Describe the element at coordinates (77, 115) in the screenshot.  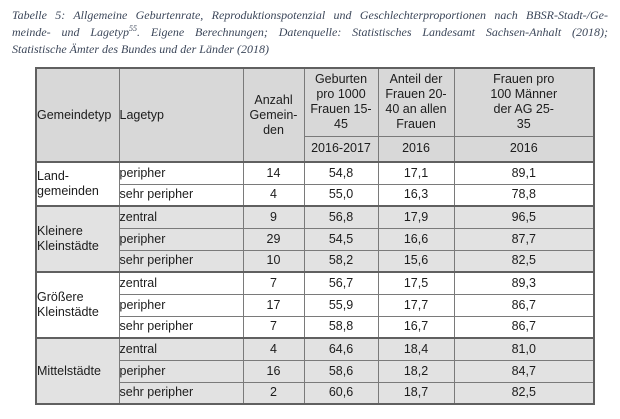
I see `col-header-gemeindetyp: Gemeindetyp` at that location.